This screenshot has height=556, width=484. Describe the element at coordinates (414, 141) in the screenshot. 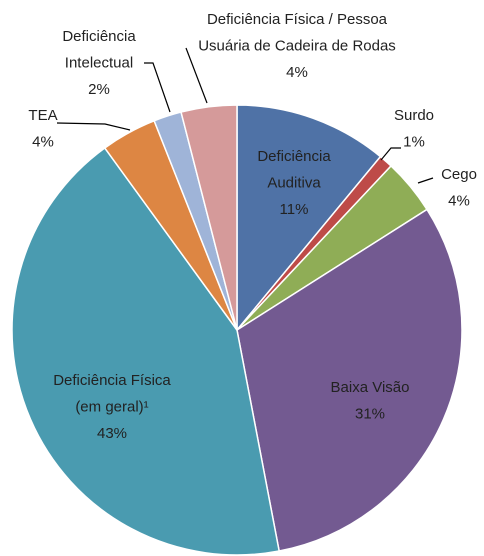

I see `value-label: 1%` at that location.